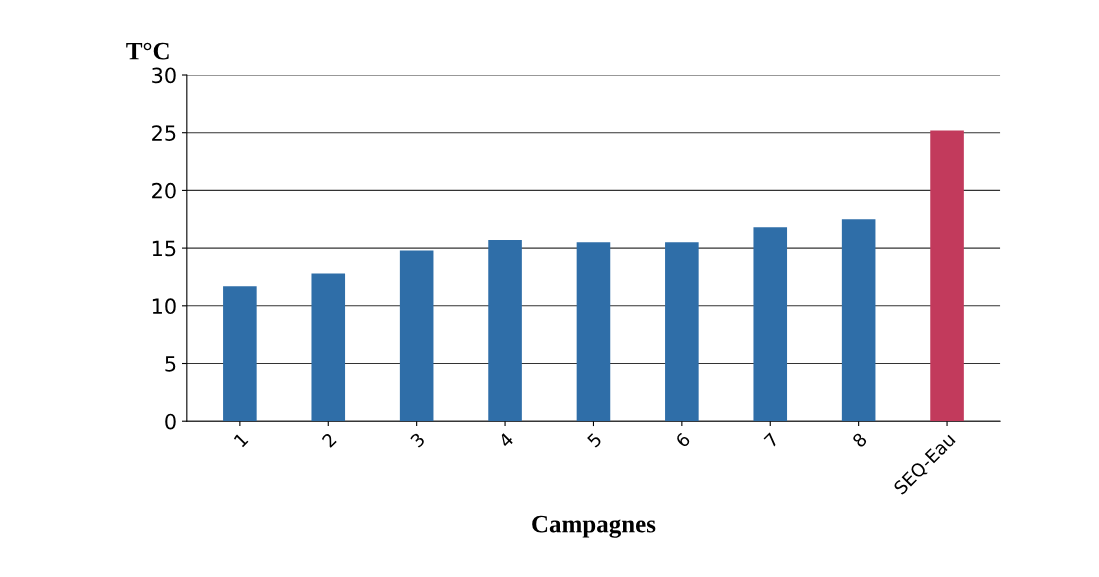 This screenshot has height=577, width=1099. Describe the element at coordinates (170, 421) in the screenshot. I see `y-tick-label: 0` at that location.